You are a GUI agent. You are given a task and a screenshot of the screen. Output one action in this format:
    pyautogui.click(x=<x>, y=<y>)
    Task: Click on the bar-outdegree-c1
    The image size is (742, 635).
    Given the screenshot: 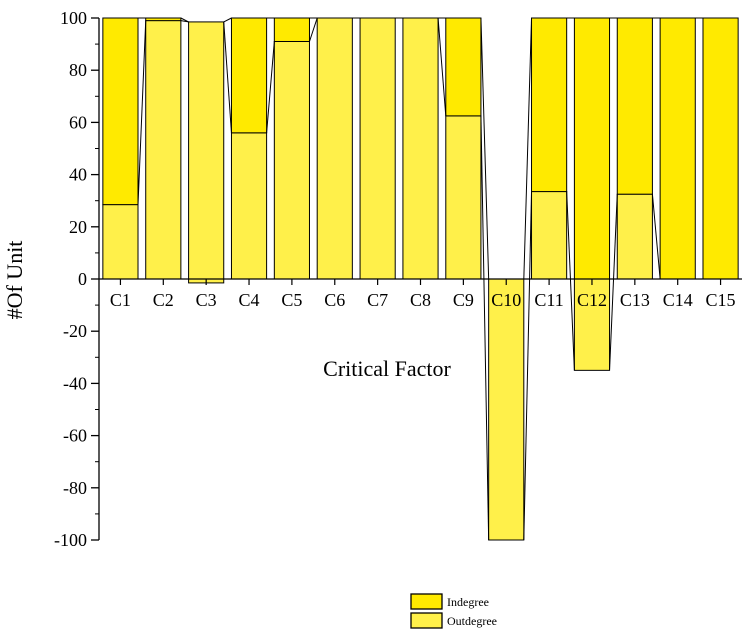 What is the action you would take?
    pyautogui.click(x=120, y=242)
    